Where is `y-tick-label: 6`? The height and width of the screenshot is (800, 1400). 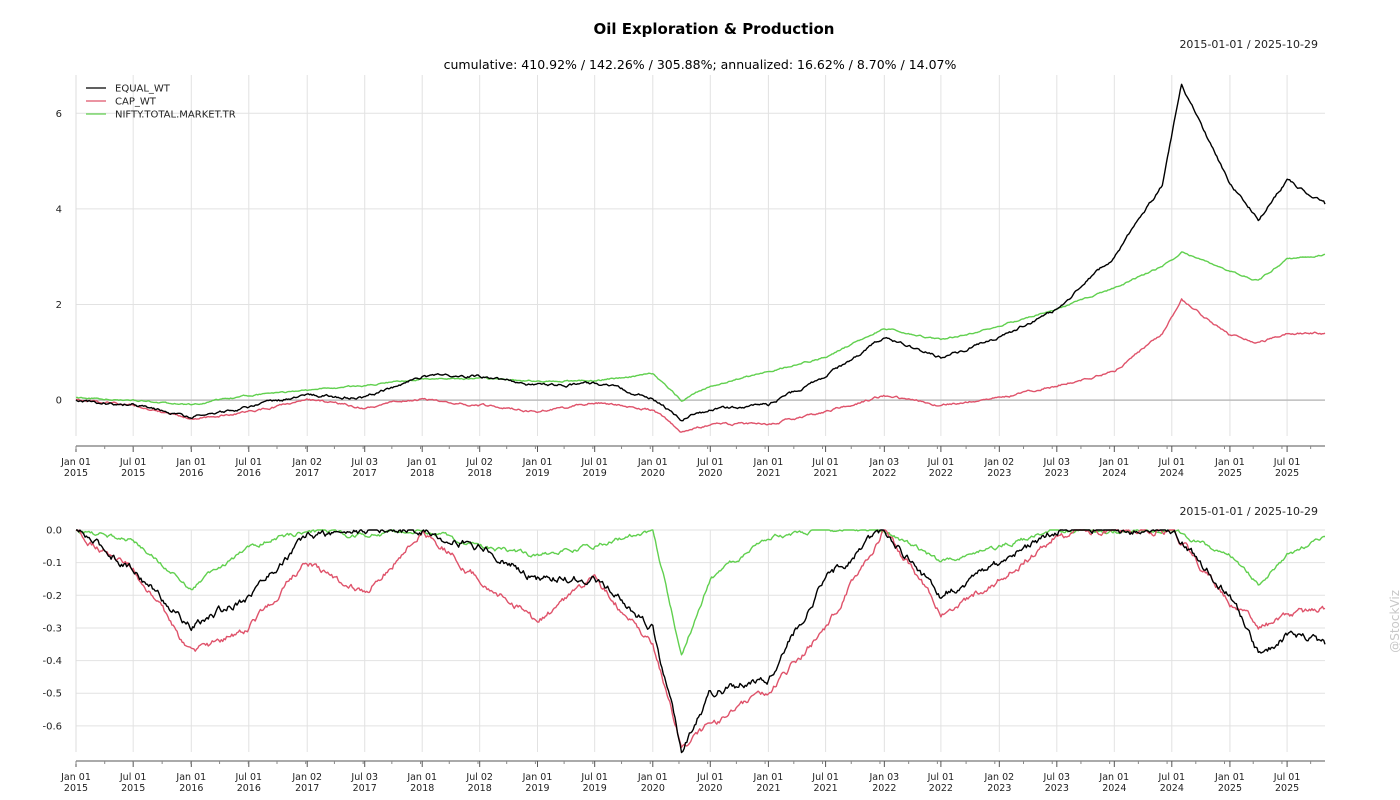
y-tick-label: 6 is located at coordinates (59, 114).